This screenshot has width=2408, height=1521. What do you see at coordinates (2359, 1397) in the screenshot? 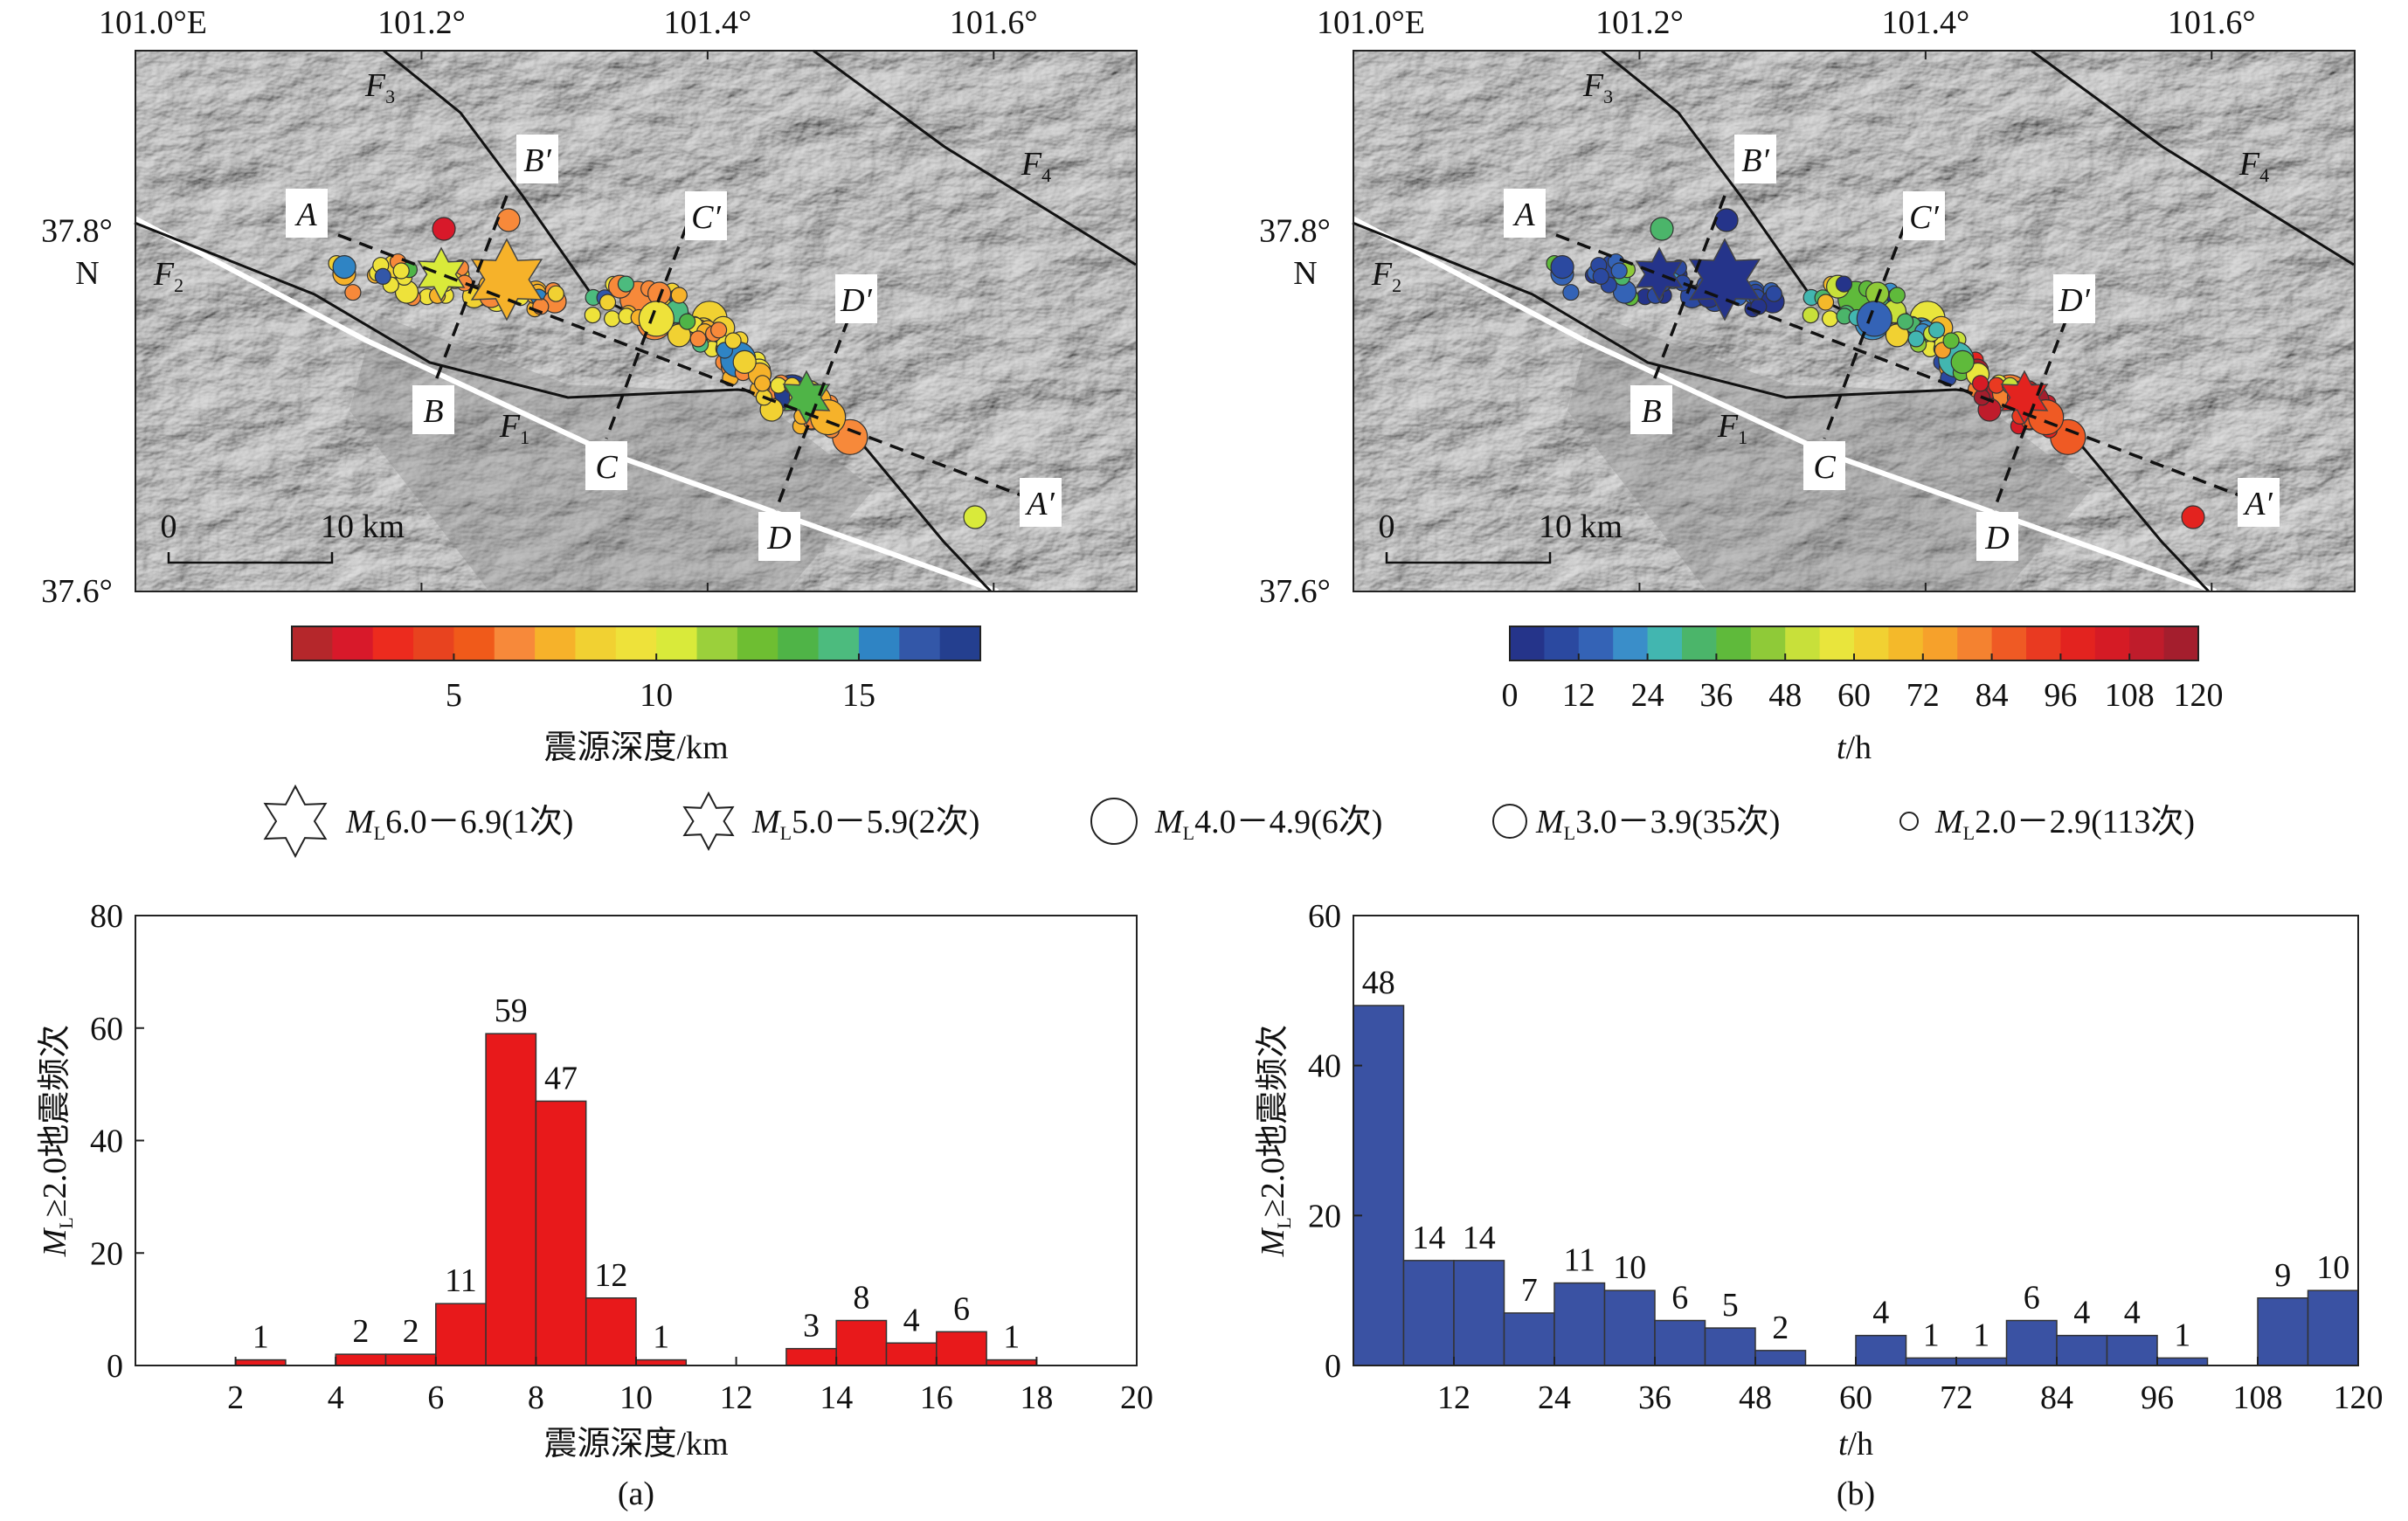
I see `x-tick-label: 120` at bounding box center [2359, 1397].